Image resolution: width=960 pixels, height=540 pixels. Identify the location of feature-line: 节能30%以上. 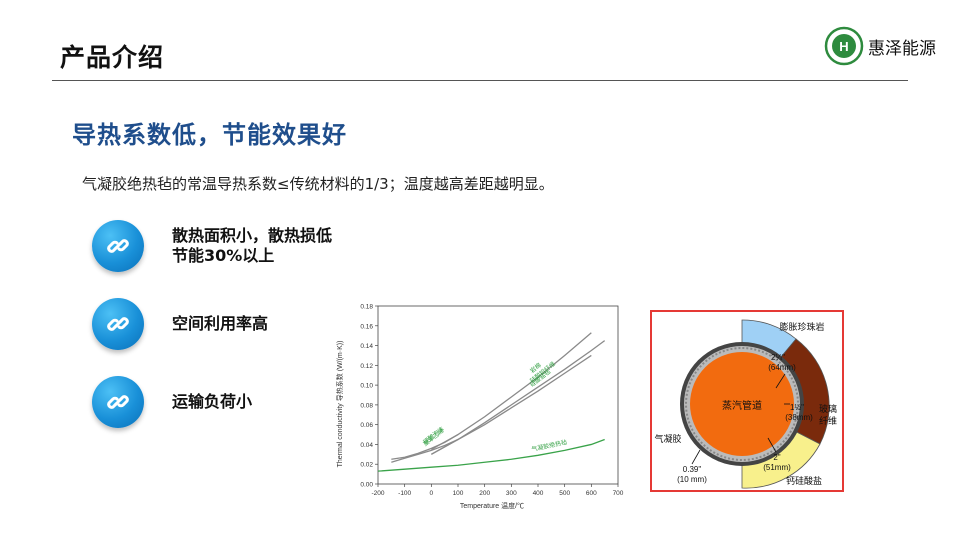
(223, 255).